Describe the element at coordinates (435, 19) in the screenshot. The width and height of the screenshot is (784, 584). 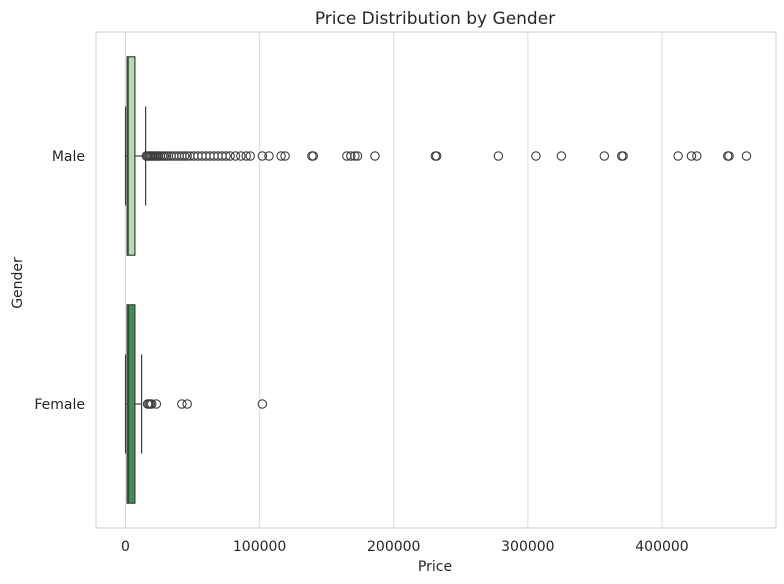
I see `chart-title: Price Distribution by Gender` at that location.